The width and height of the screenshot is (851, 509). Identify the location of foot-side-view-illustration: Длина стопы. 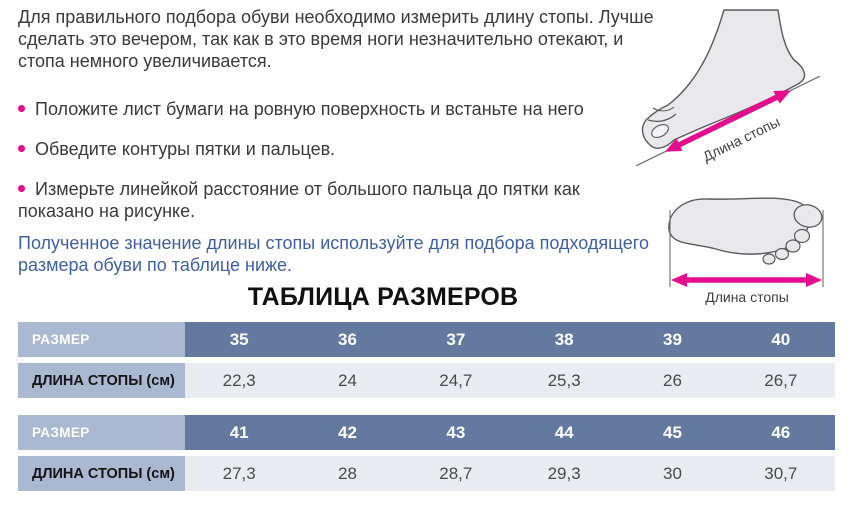
(728, 88).